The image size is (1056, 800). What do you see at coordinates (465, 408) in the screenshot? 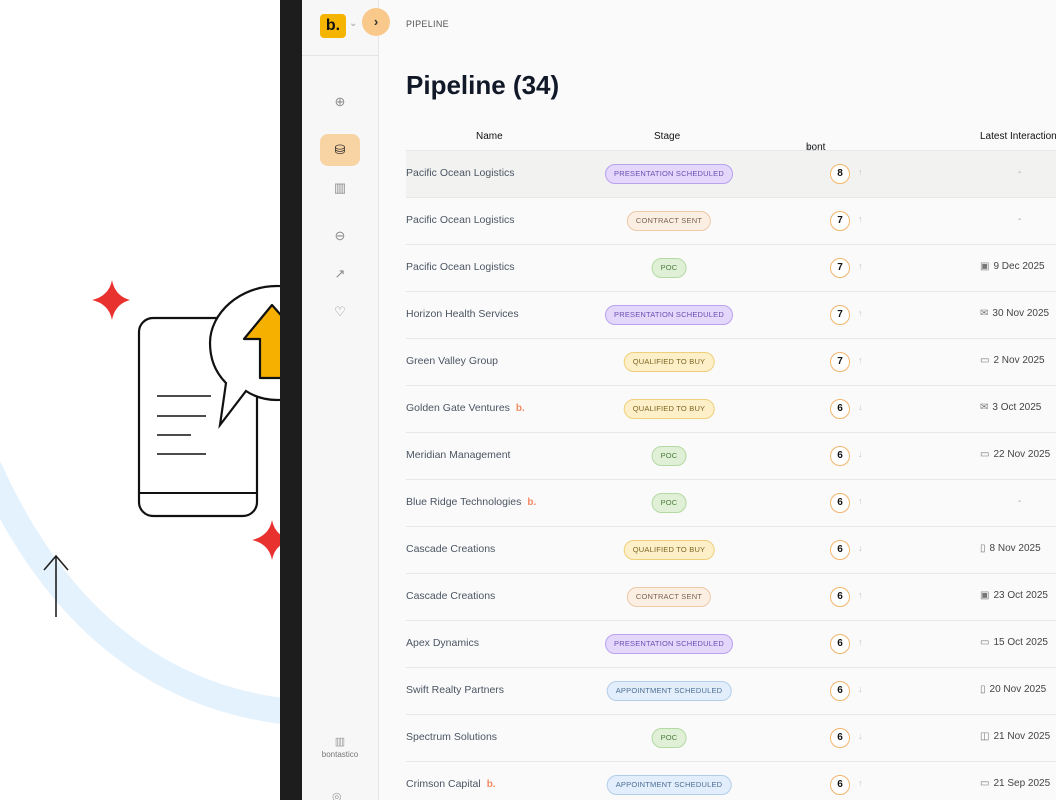
I see `company-name: Golden Gate Ventures b.` at bounding box center [465, 408].